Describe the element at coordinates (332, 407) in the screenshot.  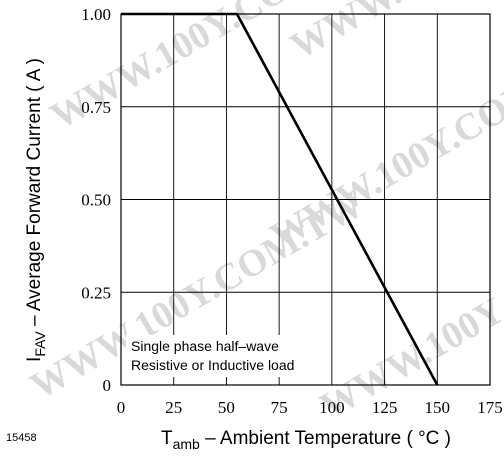
I see `x-tick-label: 100` at that location.